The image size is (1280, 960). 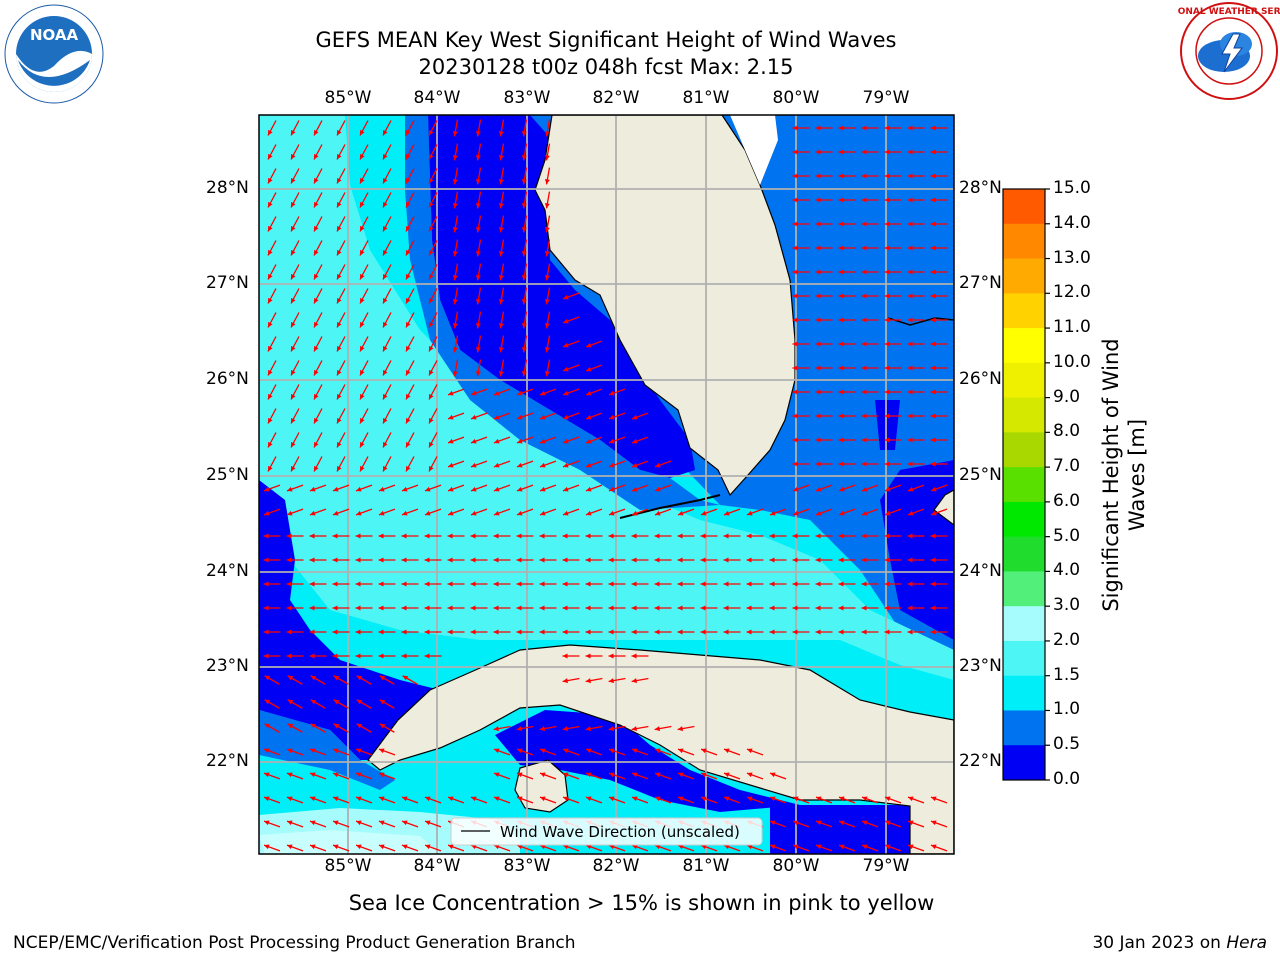 I want to click on lat-label-left: 25°N, so click(x=227, y=475).